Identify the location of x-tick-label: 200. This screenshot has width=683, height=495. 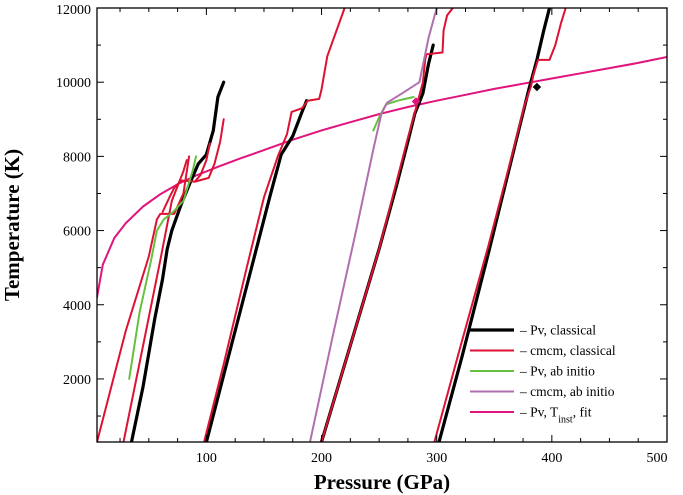
(321, 458).